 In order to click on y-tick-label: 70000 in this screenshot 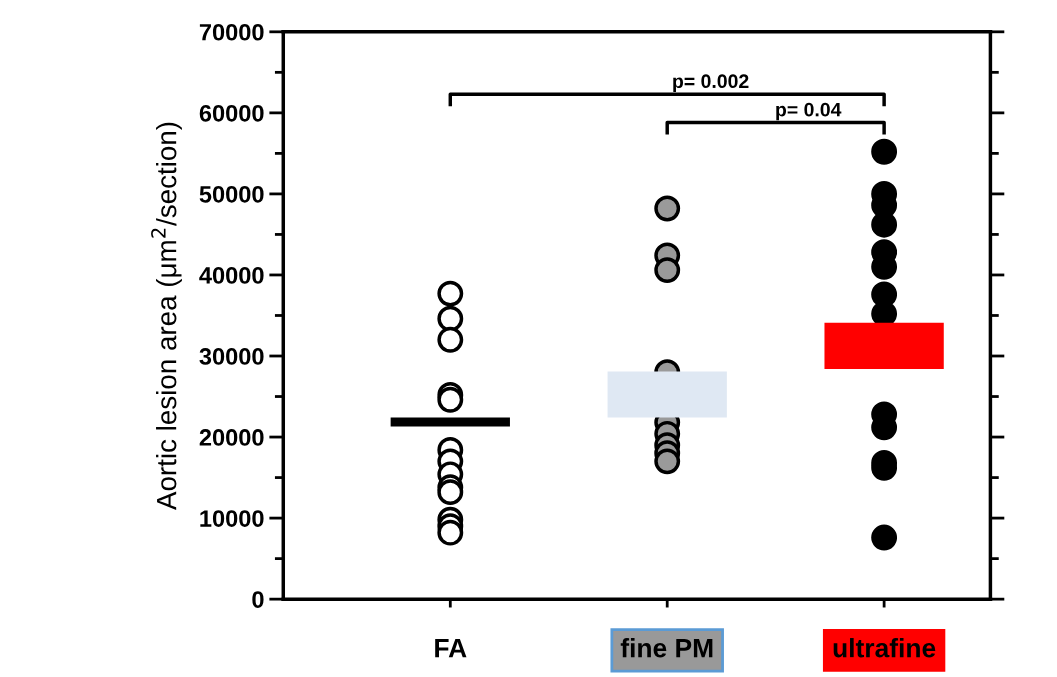, I will do `click(231, 32)`.